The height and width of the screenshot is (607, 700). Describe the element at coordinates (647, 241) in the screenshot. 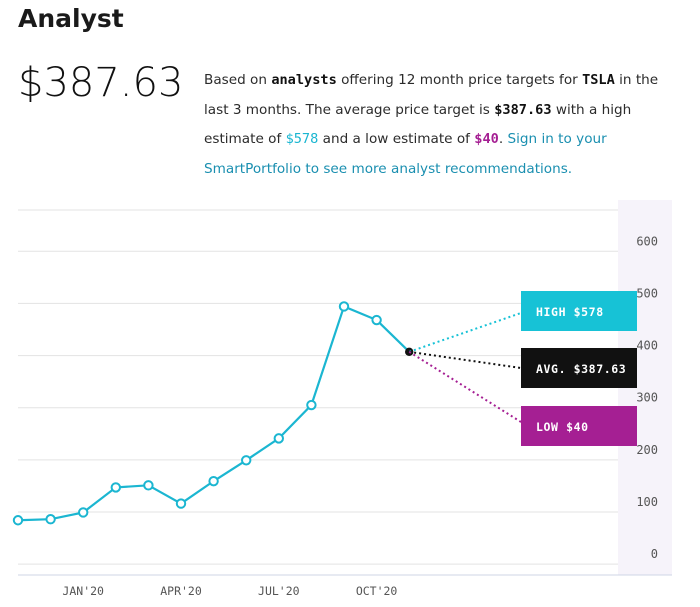

I see `y-tick-label: 600` at that location.